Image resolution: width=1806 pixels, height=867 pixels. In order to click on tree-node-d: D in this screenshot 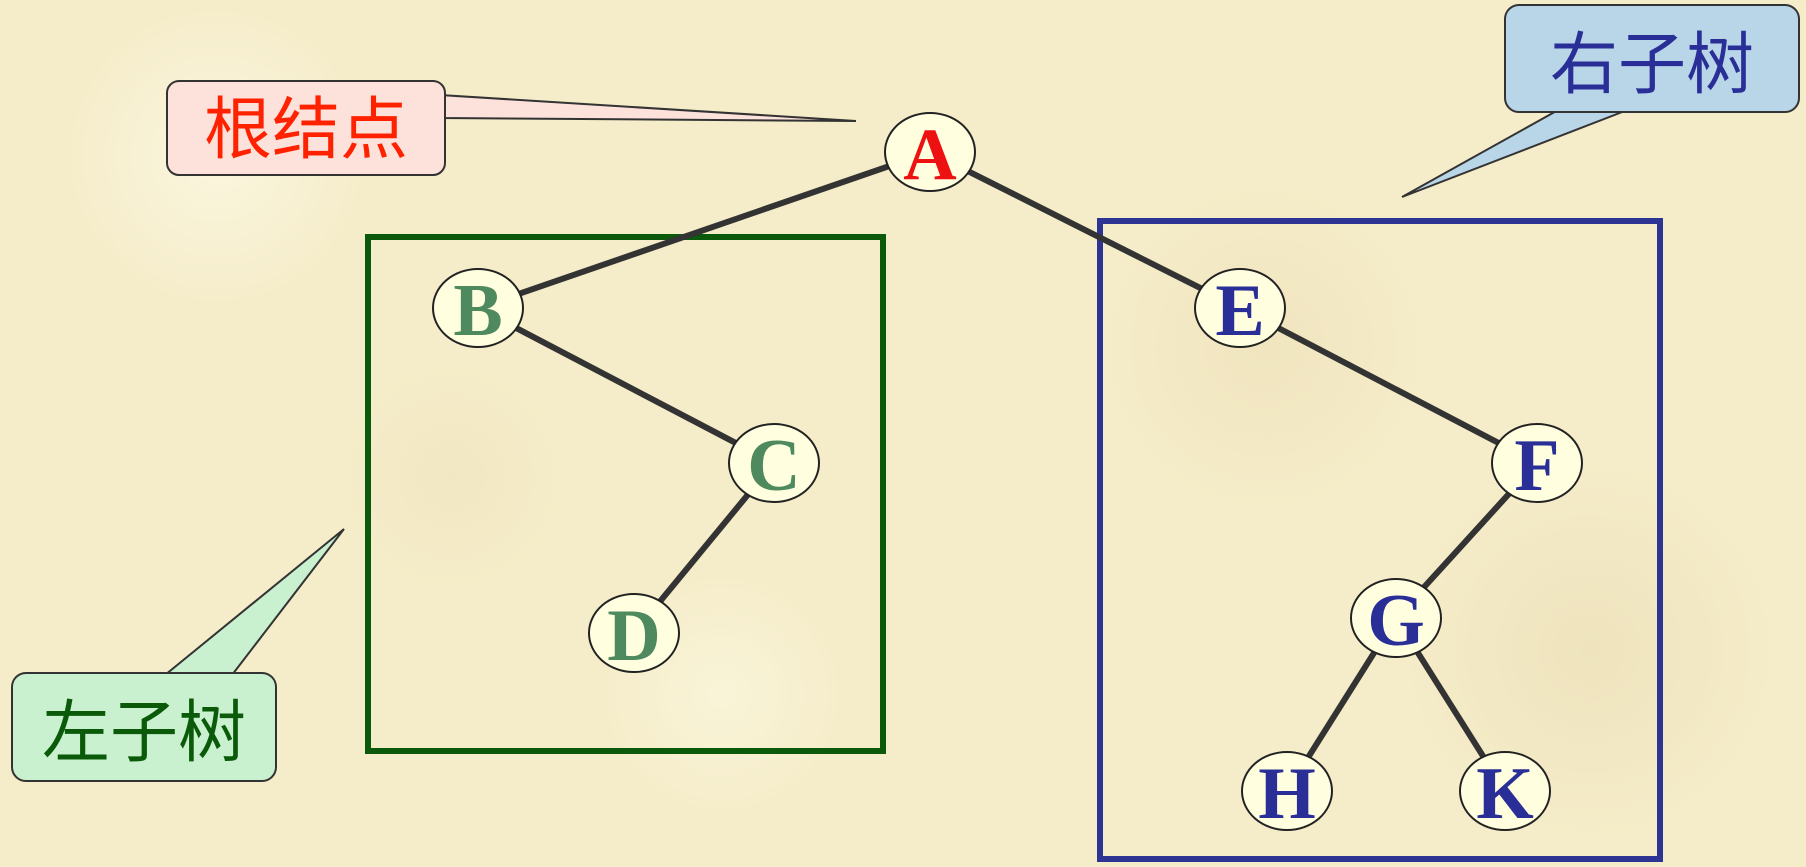, I will do `click(634, 635)`.